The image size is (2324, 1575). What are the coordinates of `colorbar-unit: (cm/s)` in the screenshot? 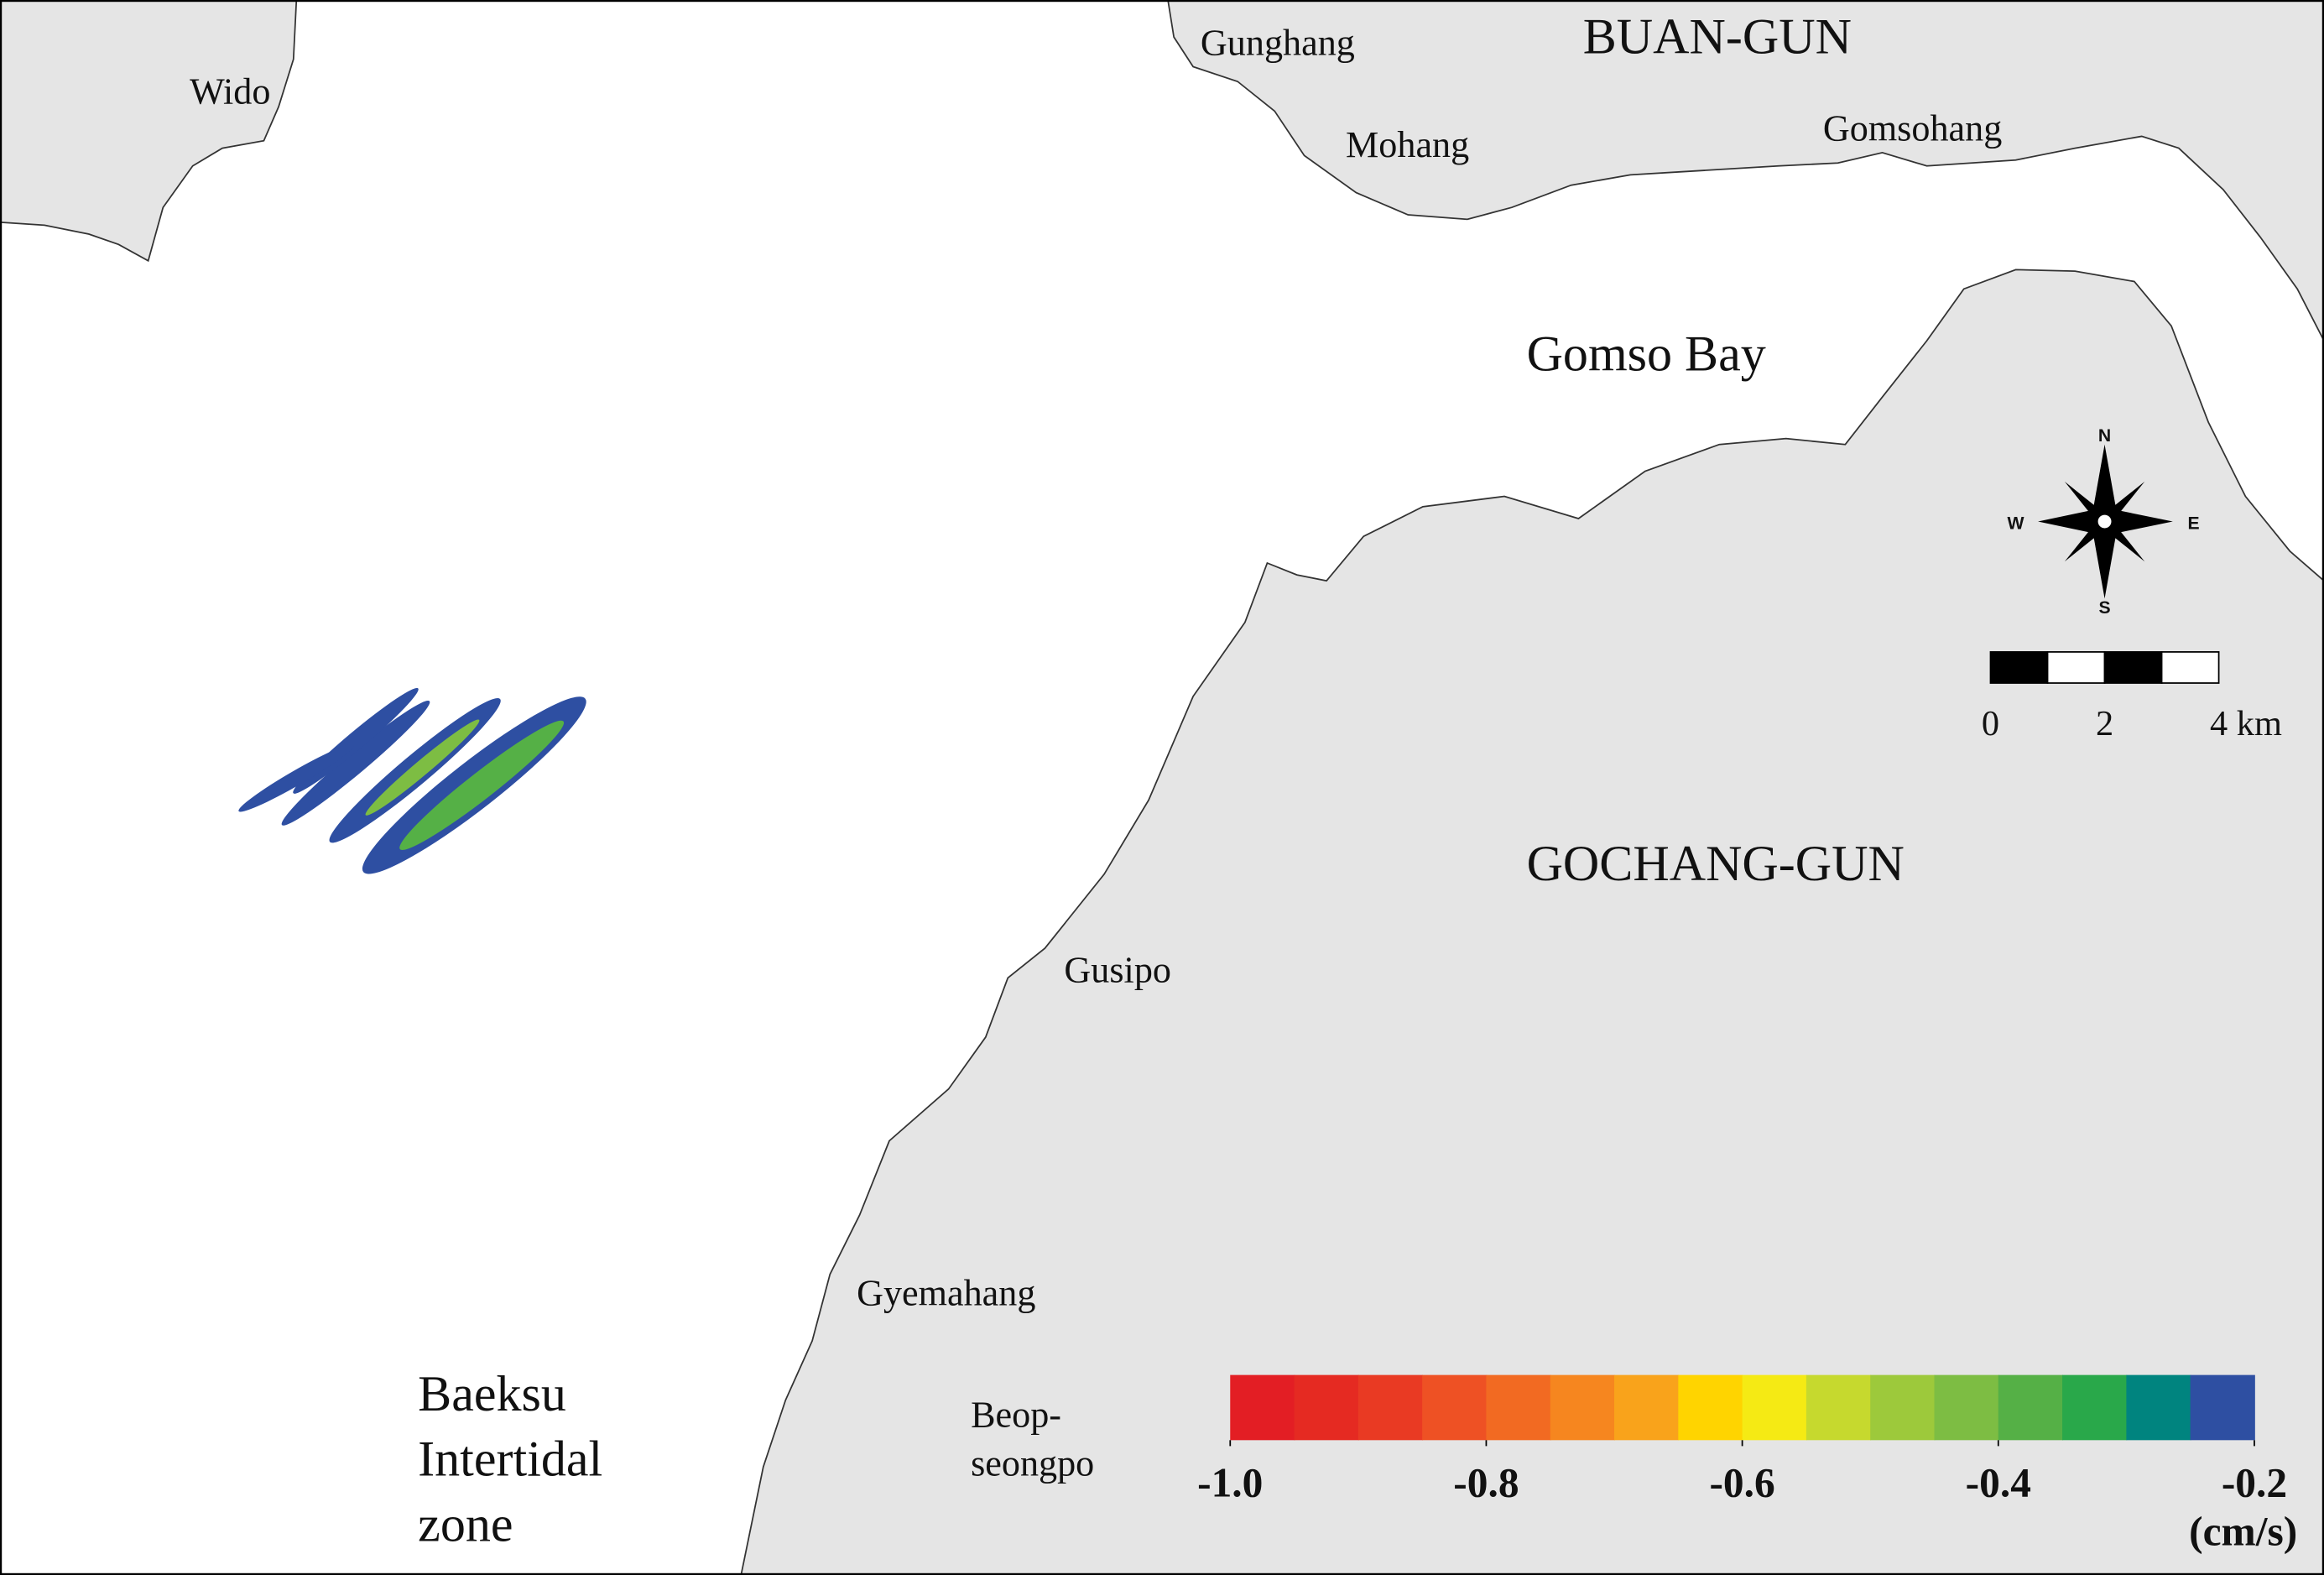 It's located at (2243, 1532).